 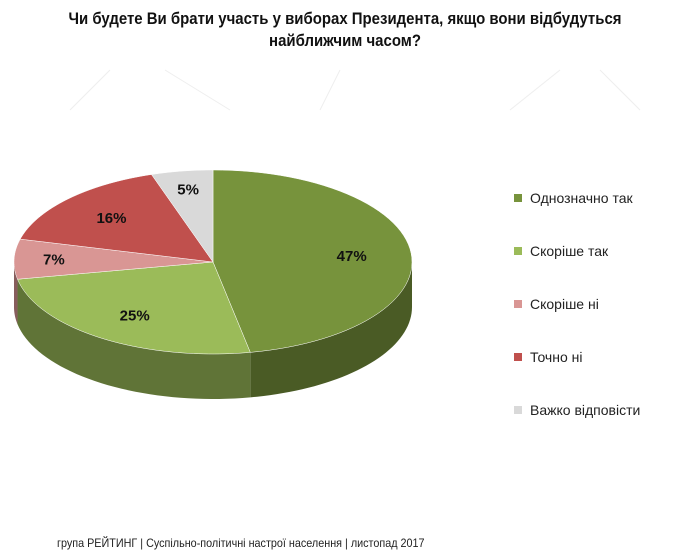 I want to click on data-label: 7%, so click(x=54, y=260).